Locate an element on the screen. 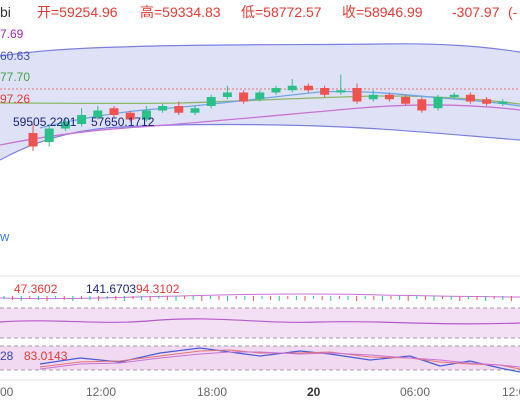  indicator-2-band is located at coordinates (260, 358).